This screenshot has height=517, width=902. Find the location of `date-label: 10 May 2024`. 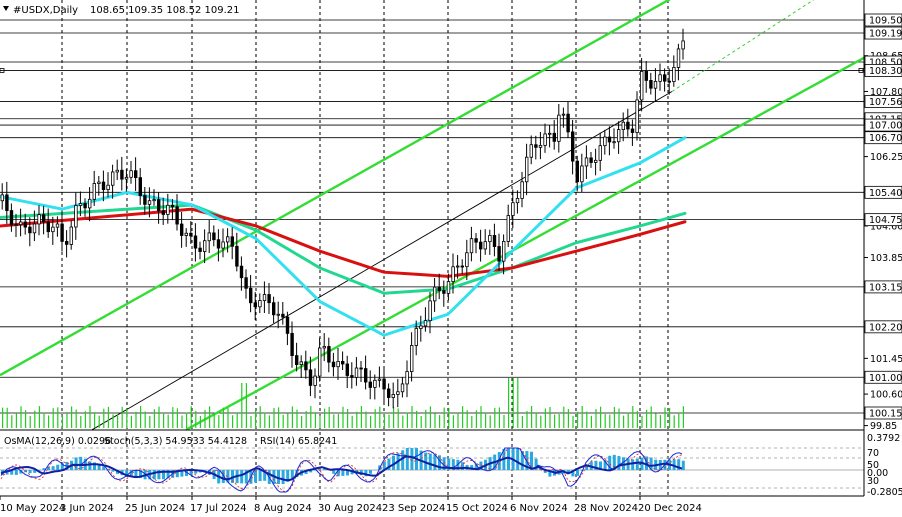

date-label: 10 May 2024 is located at coordinates (32, 508).